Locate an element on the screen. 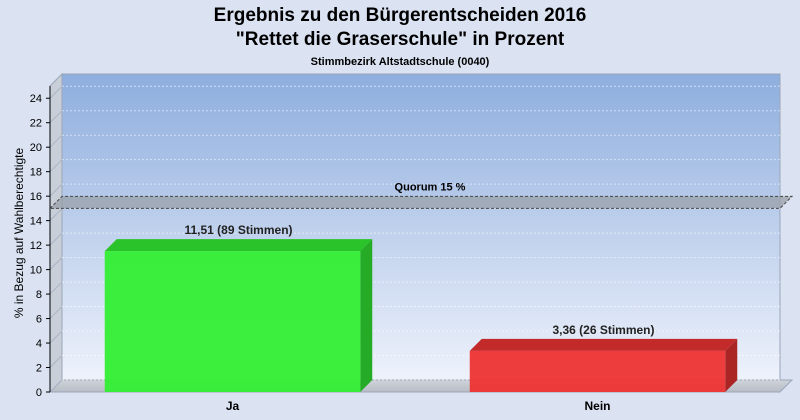 This screenshot has height=420, width=800. y-tick-label: 14 is located at coordinates (36, 222).